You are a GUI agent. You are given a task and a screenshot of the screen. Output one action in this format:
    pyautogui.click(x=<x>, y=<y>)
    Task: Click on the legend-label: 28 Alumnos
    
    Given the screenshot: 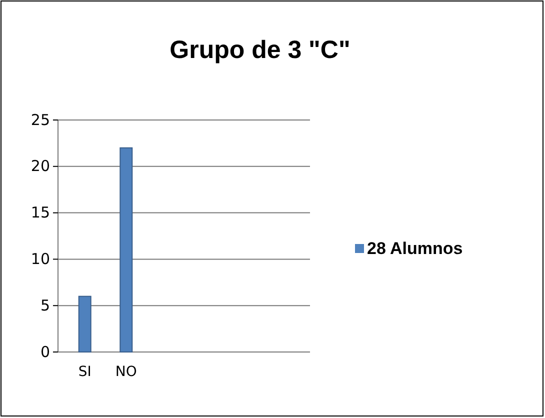 What is the action you would take?
    pyautogui.click(x=415, y=248)
    